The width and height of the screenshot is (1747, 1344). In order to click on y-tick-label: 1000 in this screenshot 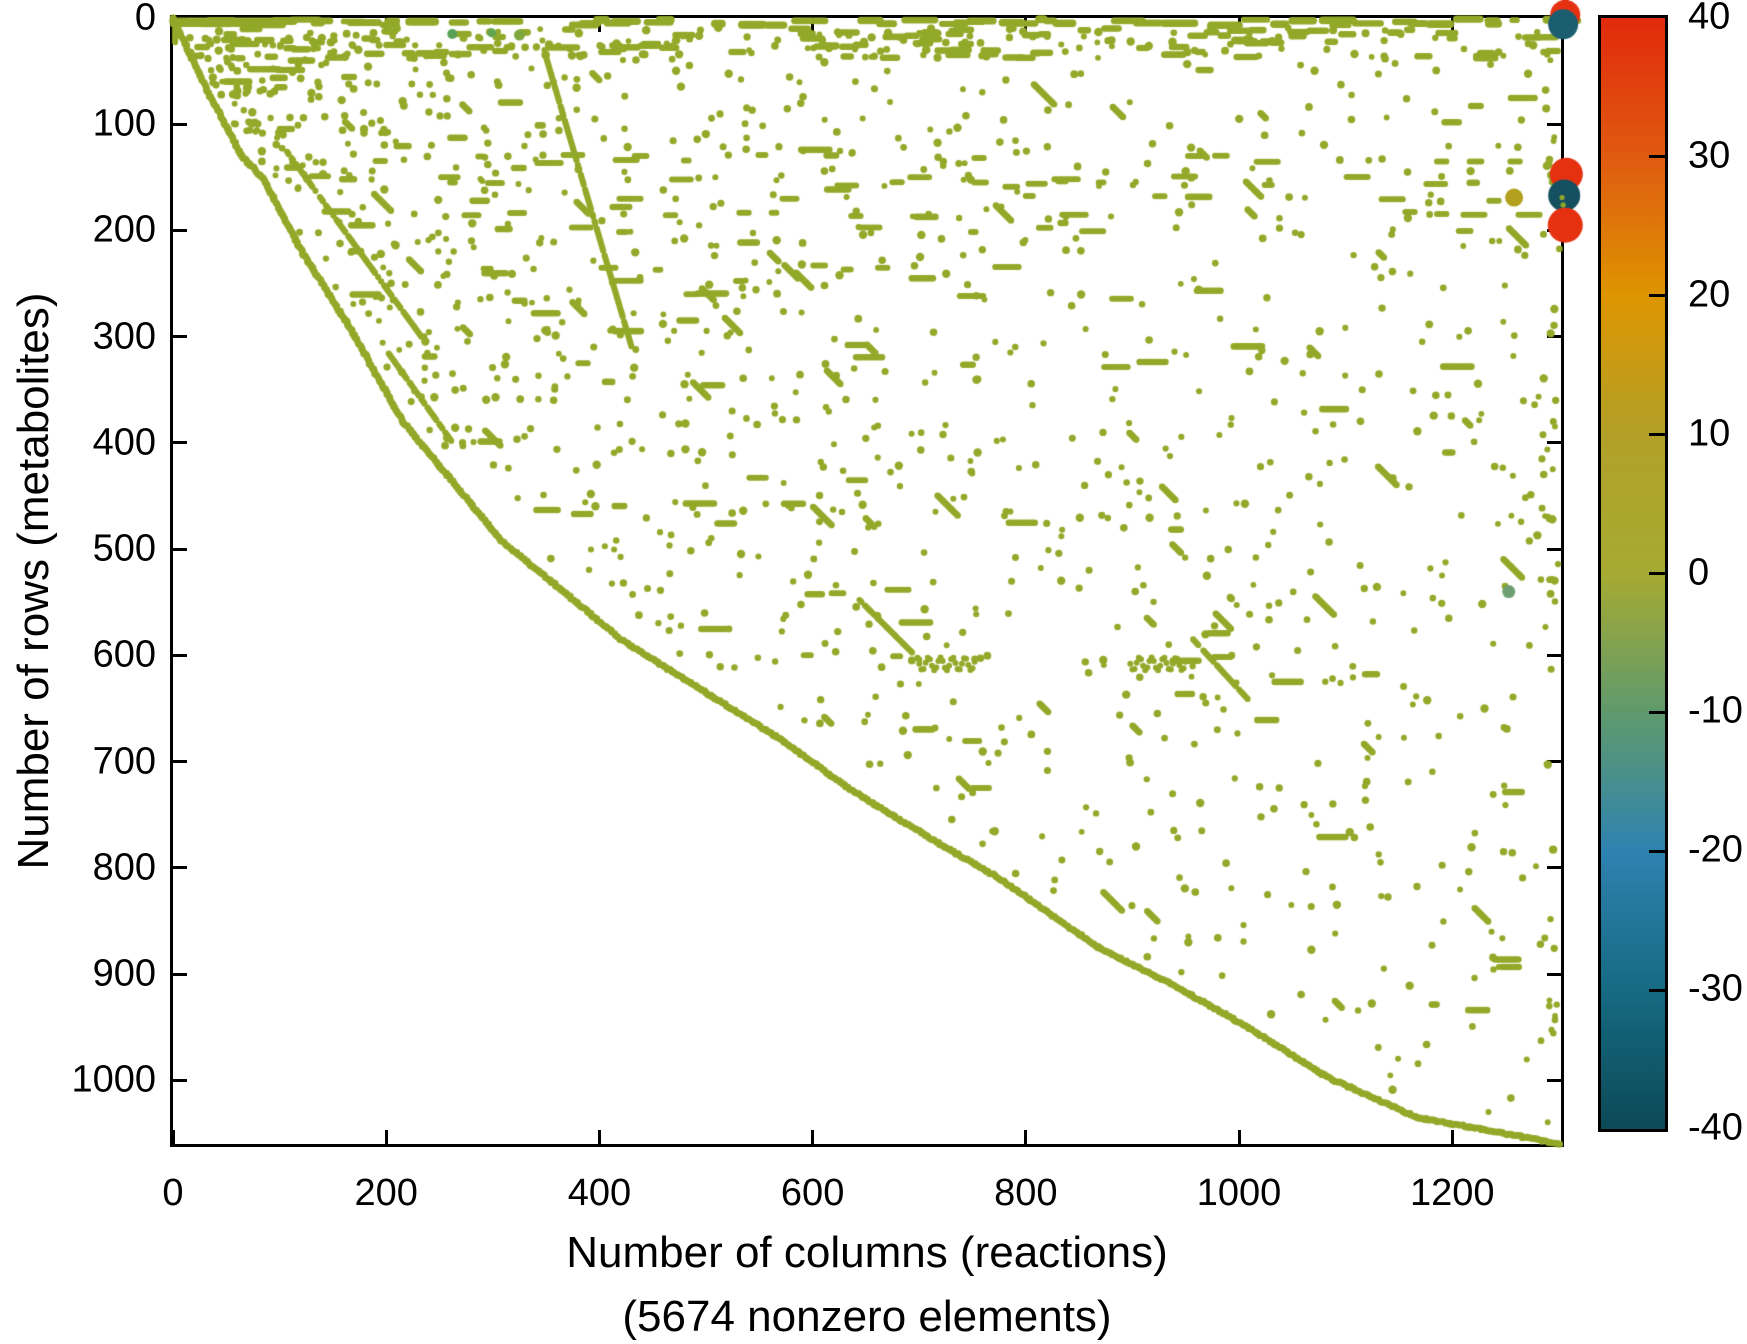, I will do `click(113, 1079)`.